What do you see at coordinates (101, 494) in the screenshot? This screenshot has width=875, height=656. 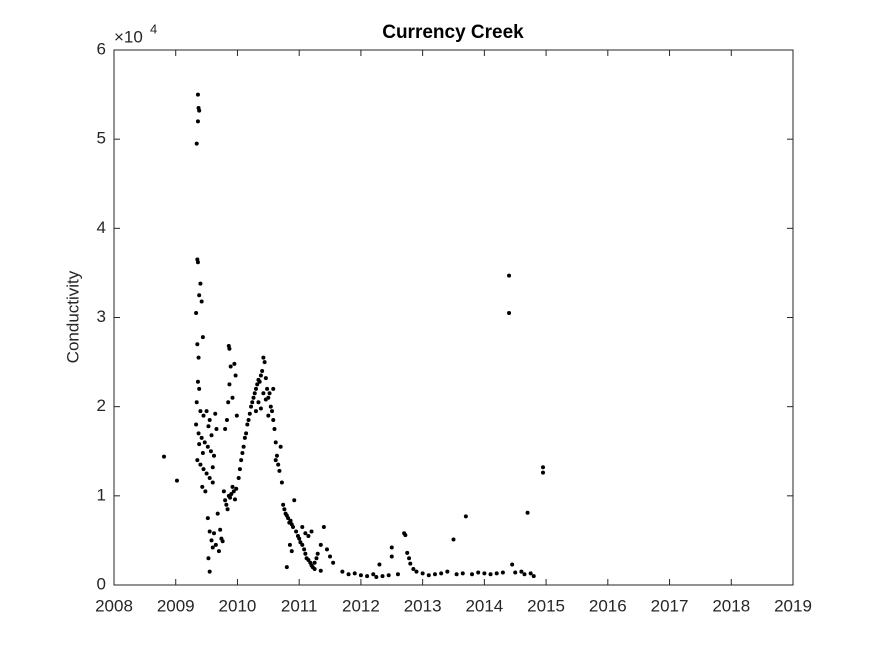 I see `y-tick-label: 1` at bounding box center [101, 494].